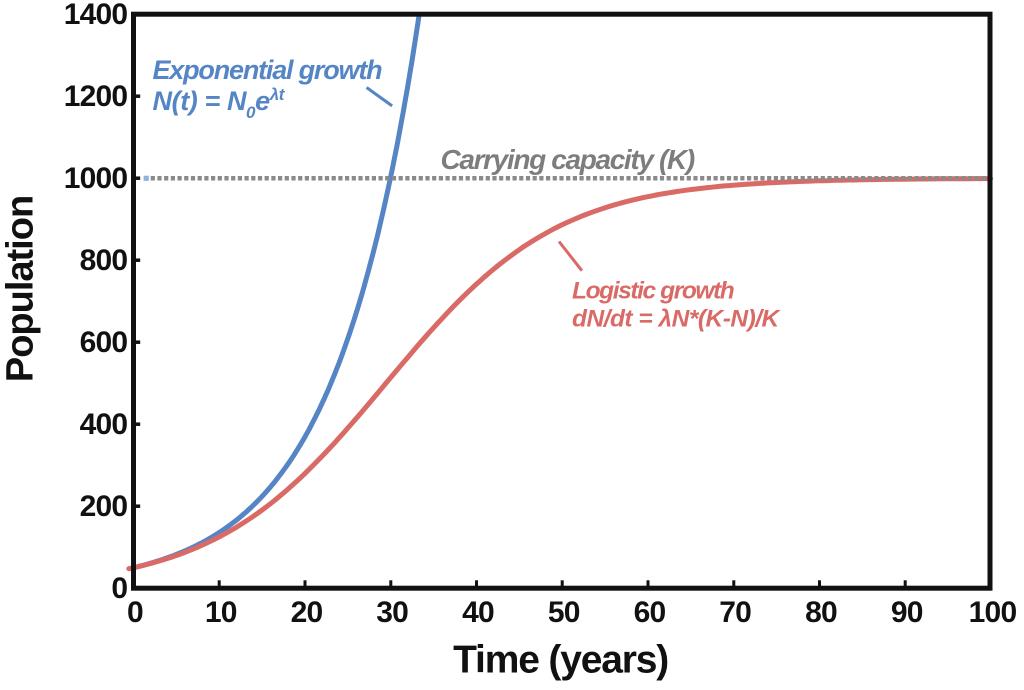 The image size is (1024, 690). What do you see at coordinates (568, 159) in the screenshot?
I see `svg-text: Carrying capacity (K)` at bounding box center [568, 159].